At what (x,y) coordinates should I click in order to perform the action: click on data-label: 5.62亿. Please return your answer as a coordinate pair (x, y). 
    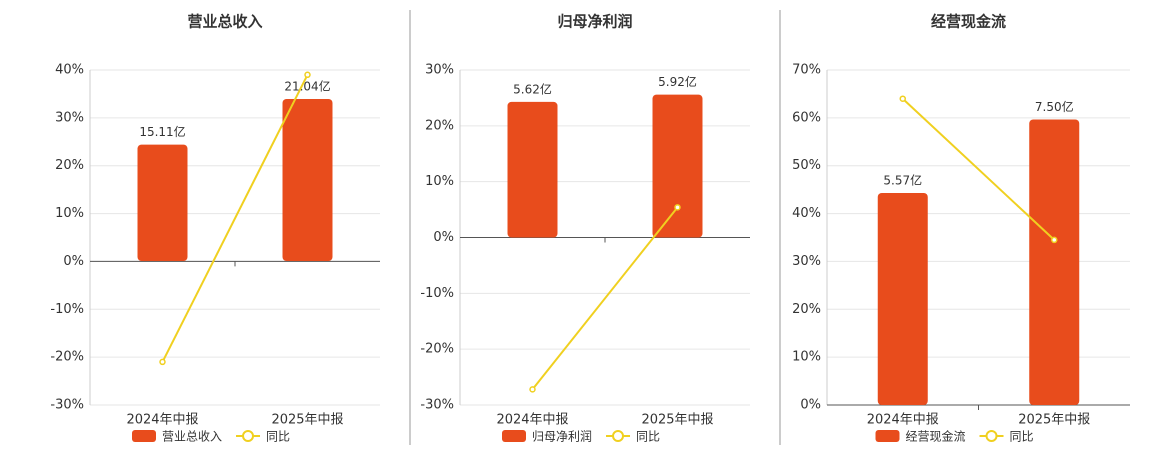
    Looking at the image, I should click on (532, 88).